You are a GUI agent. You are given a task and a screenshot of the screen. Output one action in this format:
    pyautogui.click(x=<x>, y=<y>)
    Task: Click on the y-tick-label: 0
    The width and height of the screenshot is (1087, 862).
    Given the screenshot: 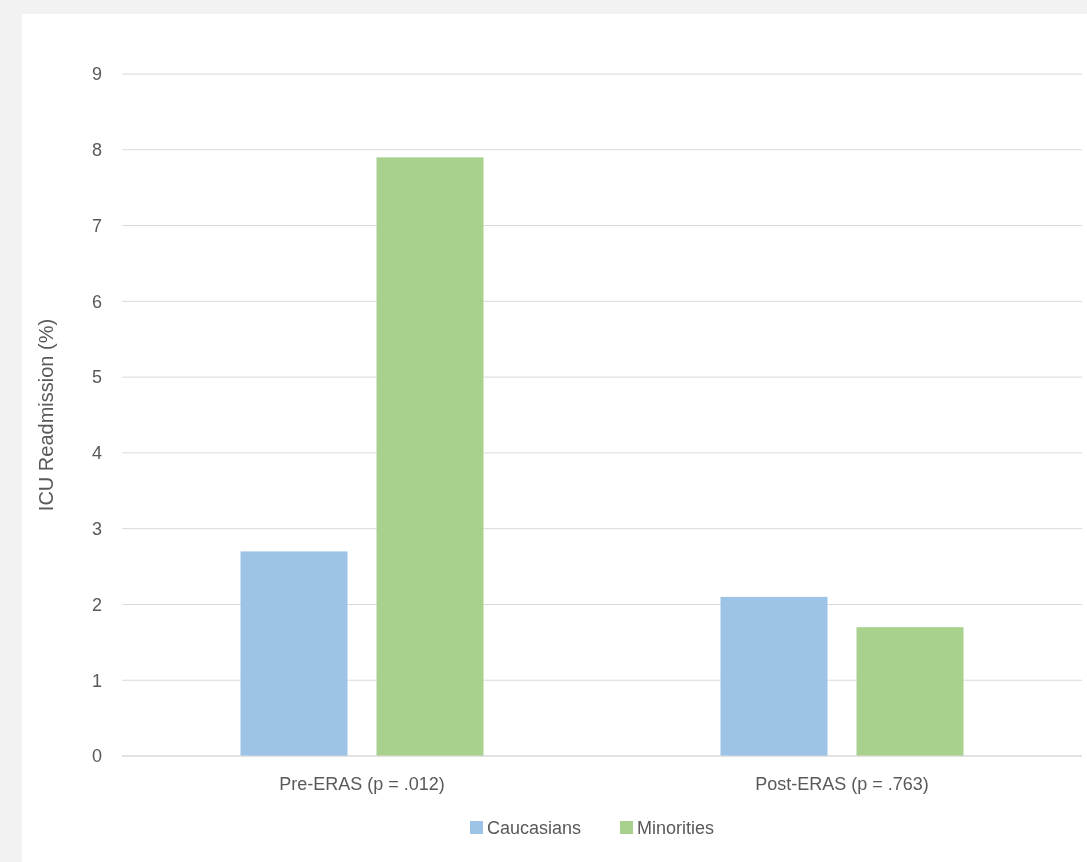 What is the action you would take?
    pyautogui.click(x=96, y=756)
    